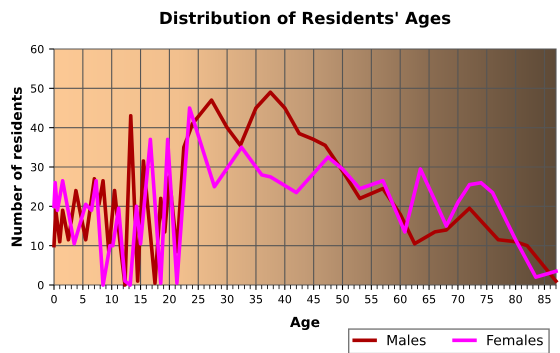 The width and height of the screenshot is (560, 353). I want to click on x-tick-label: 55, so click(371, 299).